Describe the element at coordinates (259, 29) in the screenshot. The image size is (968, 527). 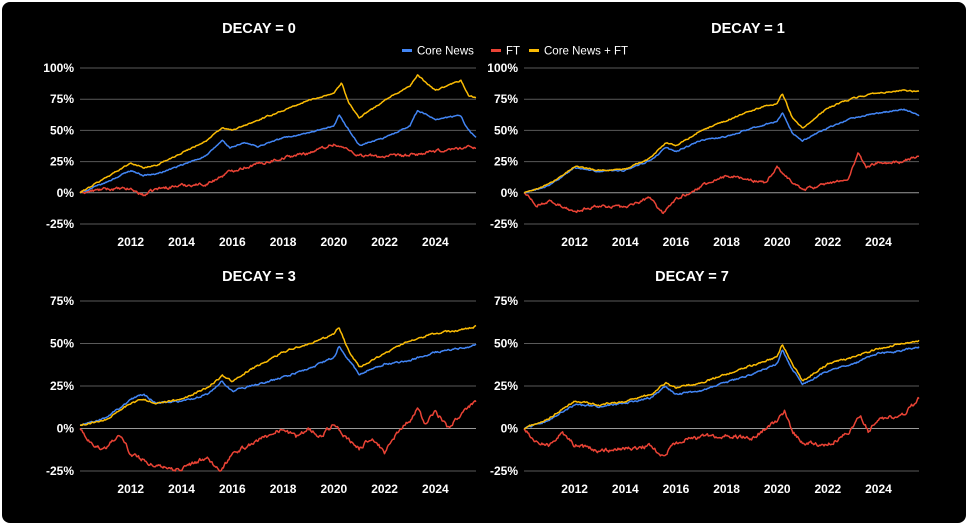
I see `panel-title: DECAY = 0` at that location.